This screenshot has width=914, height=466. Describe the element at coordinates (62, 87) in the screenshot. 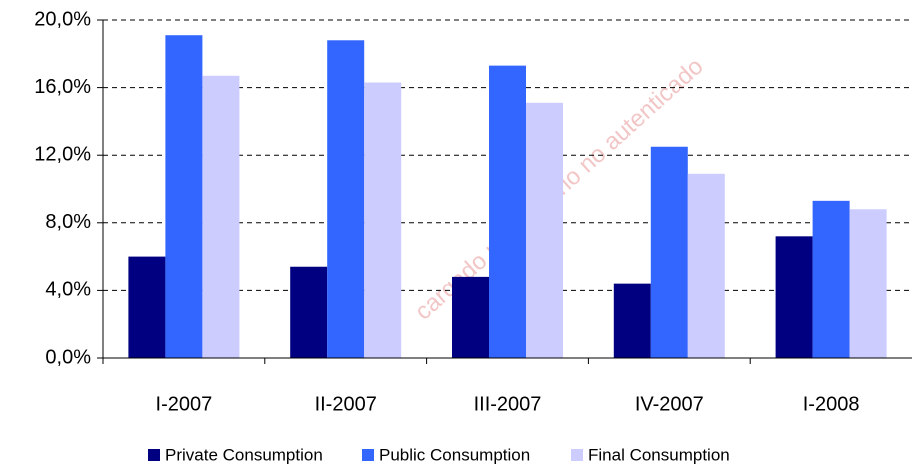

I see `y-tick-label: 16,0%` at that location.